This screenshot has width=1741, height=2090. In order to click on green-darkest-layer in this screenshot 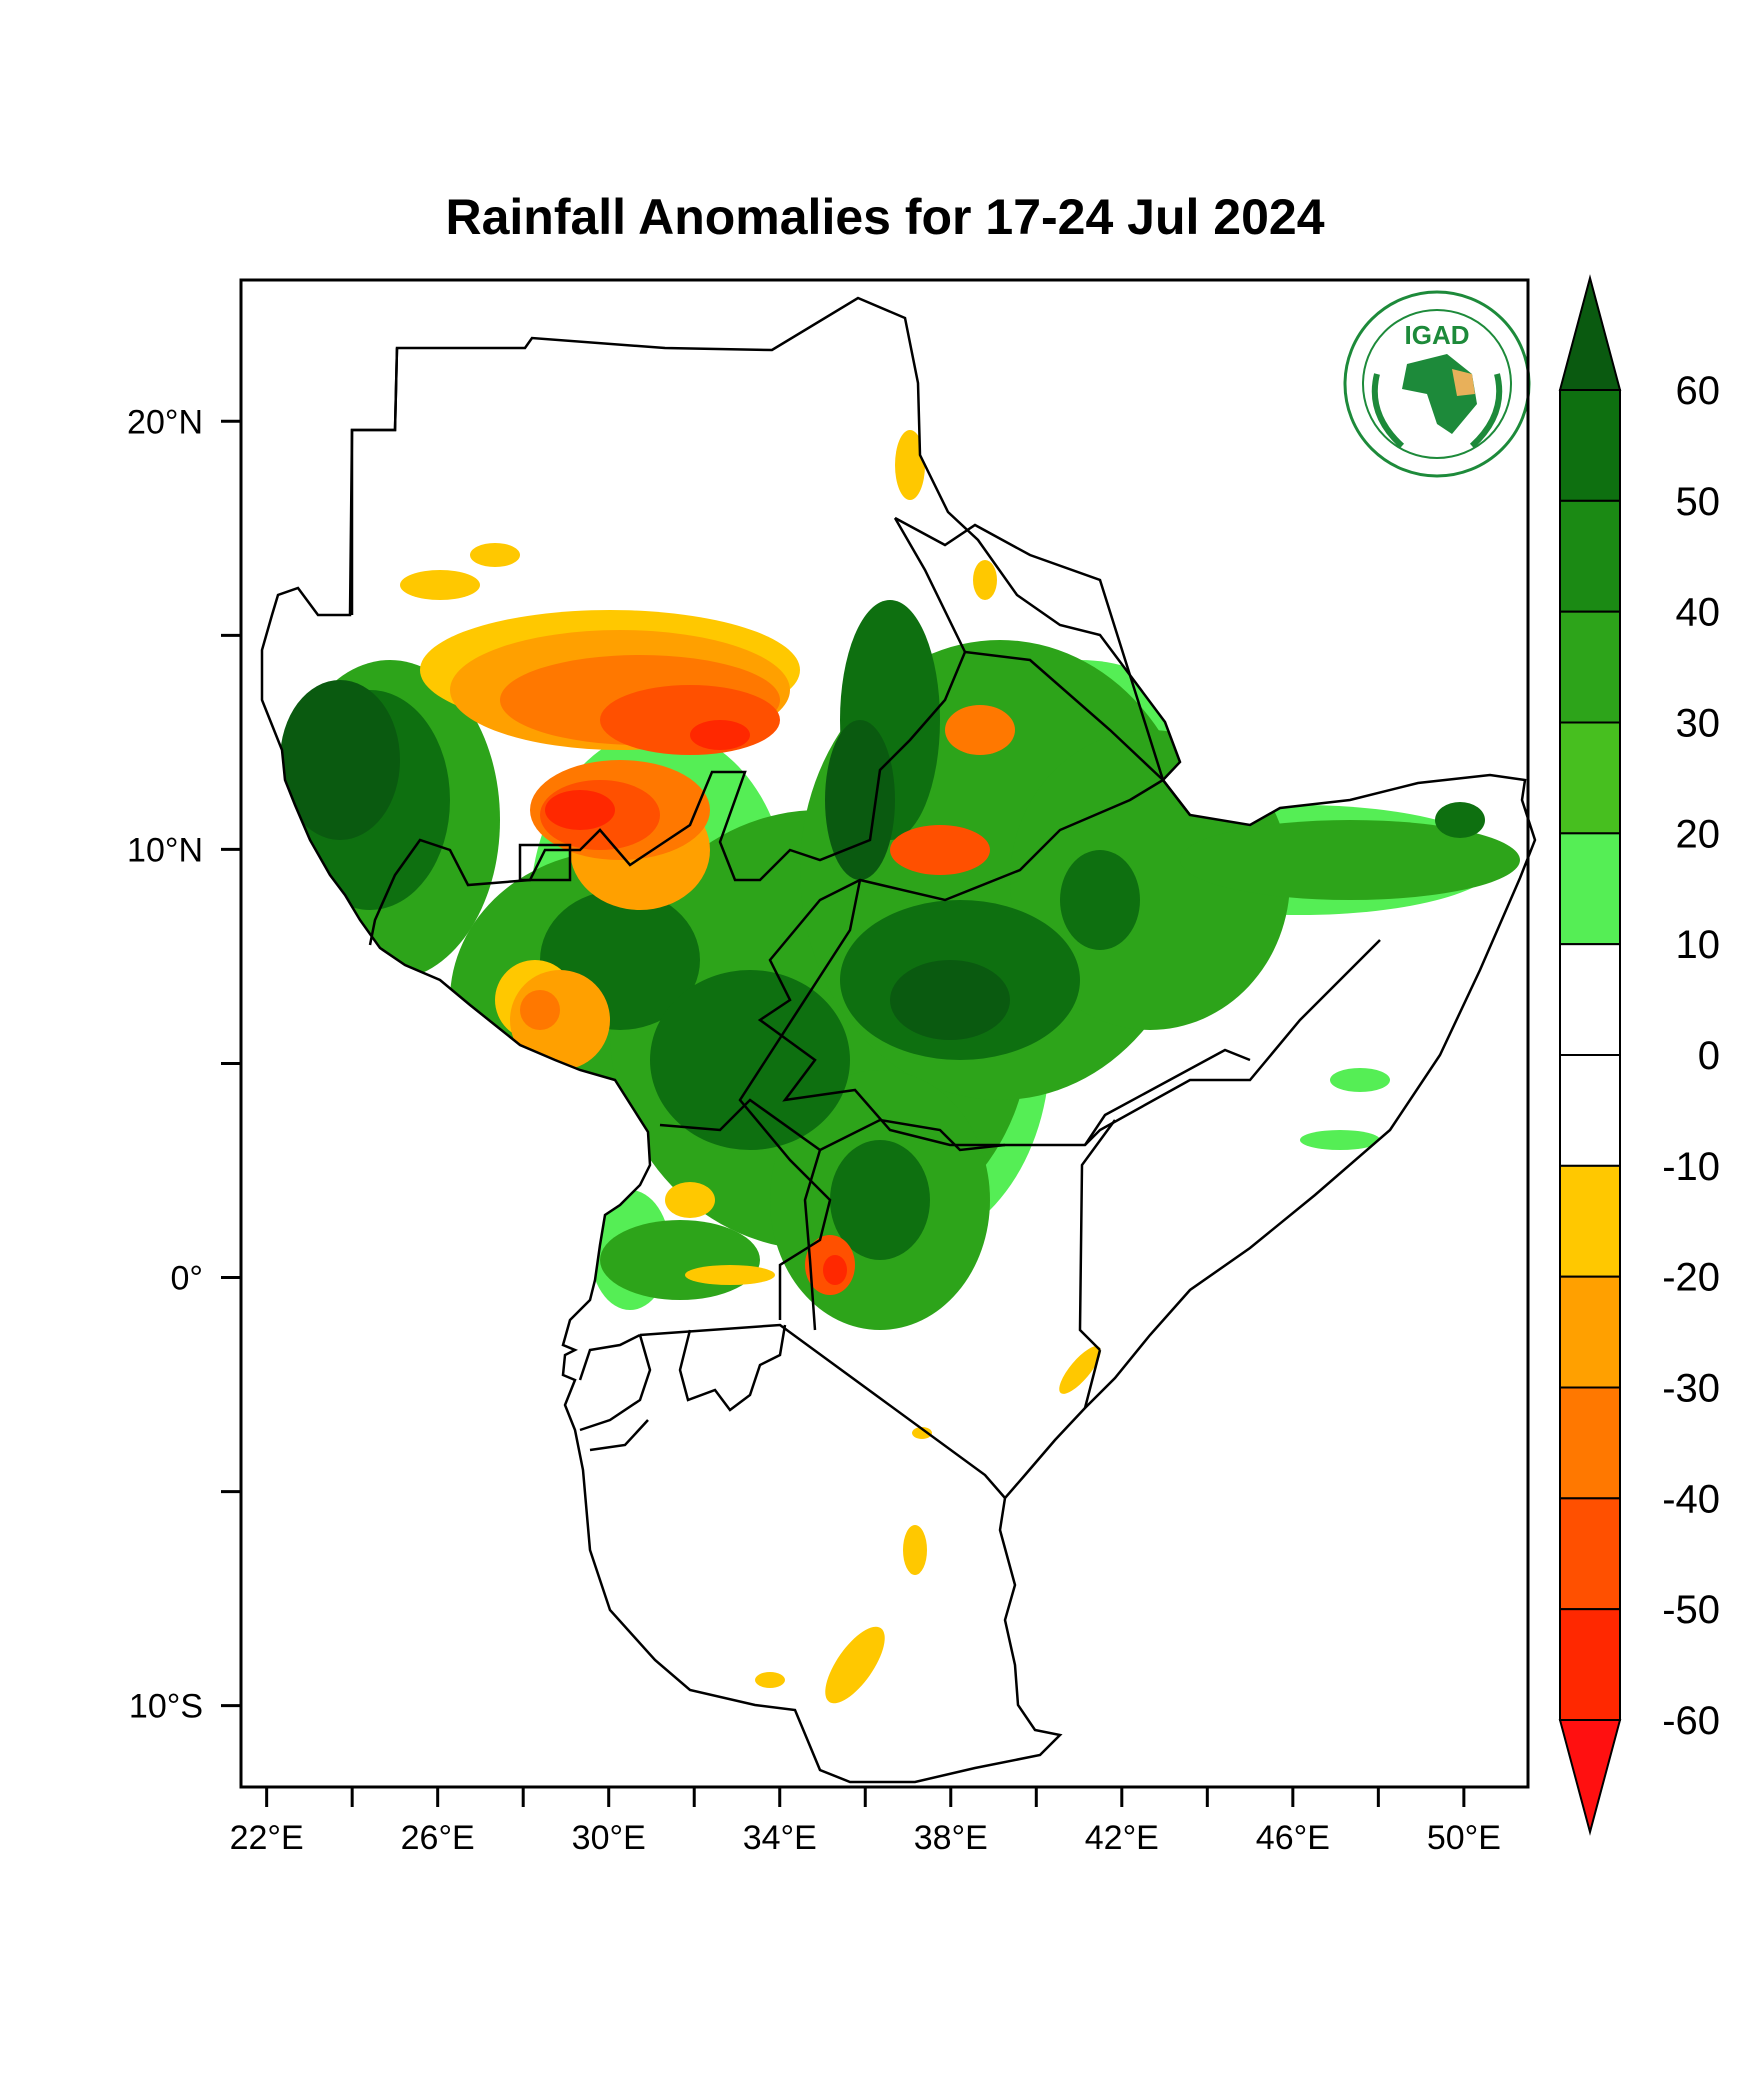, I will do `click(645, 860)`.